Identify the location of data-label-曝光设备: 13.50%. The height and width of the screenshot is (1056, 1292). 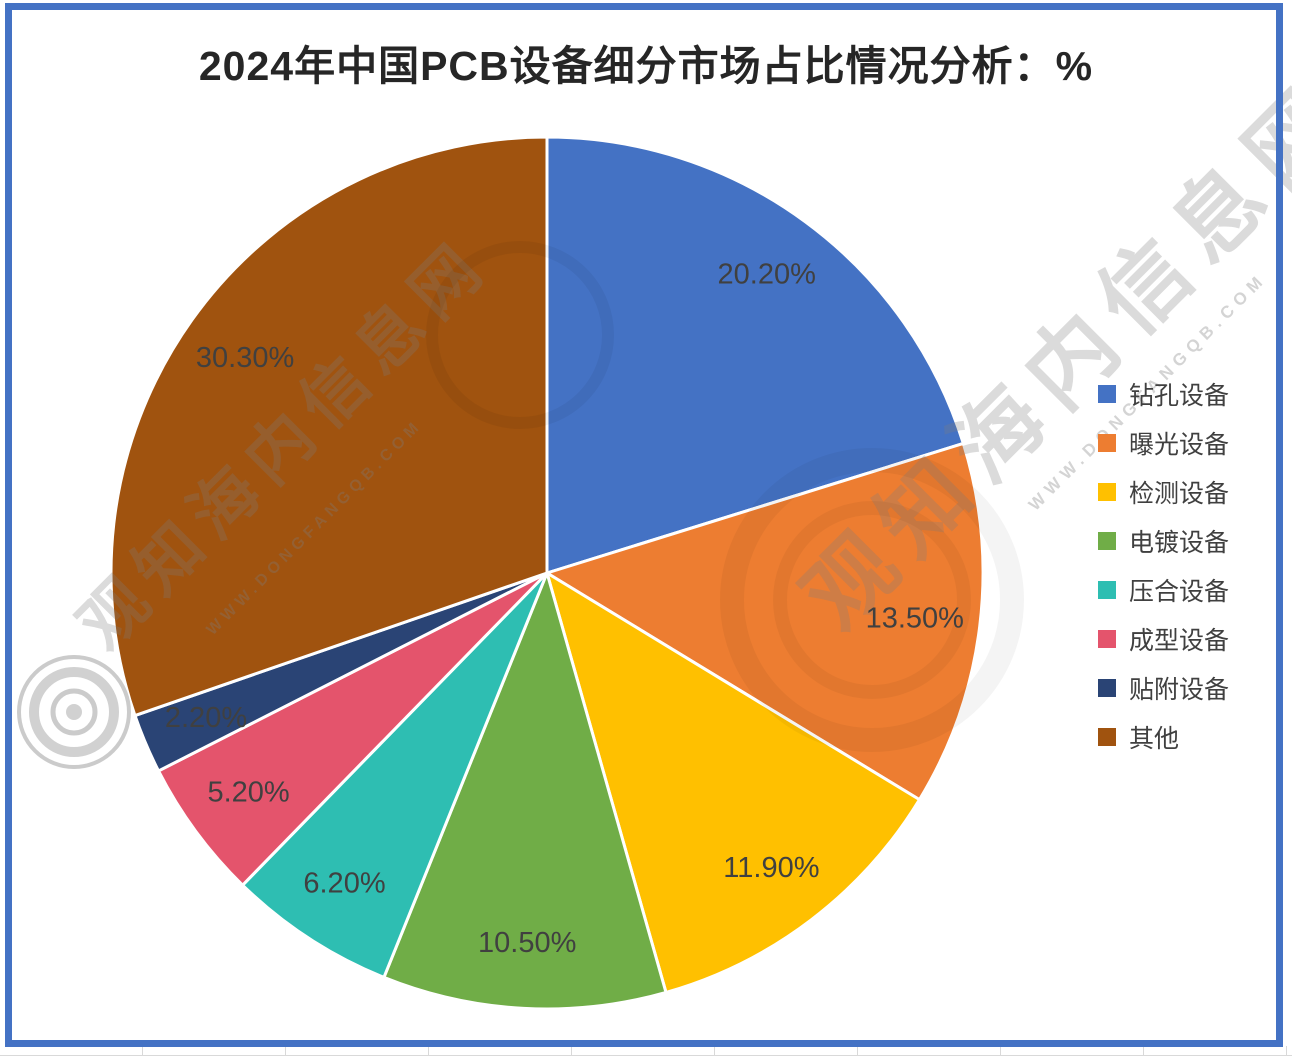
(915, 618).